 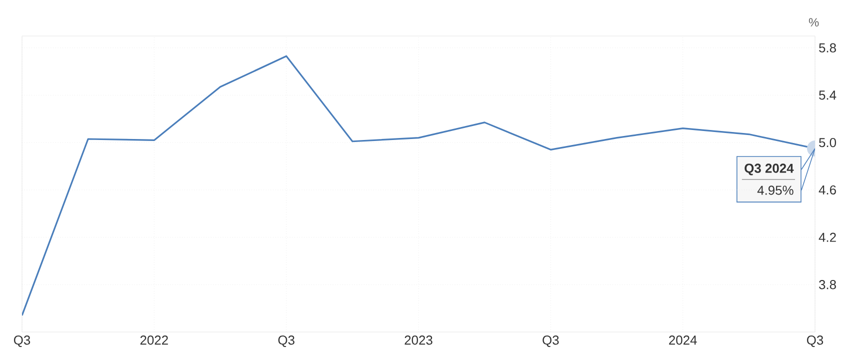 I want to click on x-tick-label: 2024, so click(x=683, y=340).